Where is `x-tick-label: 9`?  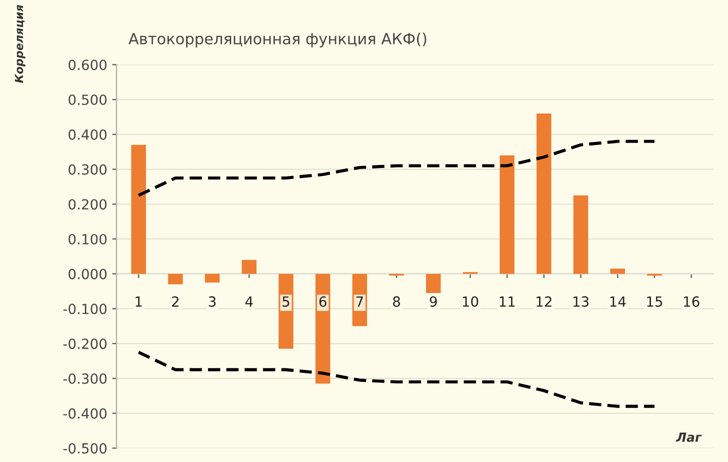 x-tick-label: 9 is located at coordinates (433, 301).